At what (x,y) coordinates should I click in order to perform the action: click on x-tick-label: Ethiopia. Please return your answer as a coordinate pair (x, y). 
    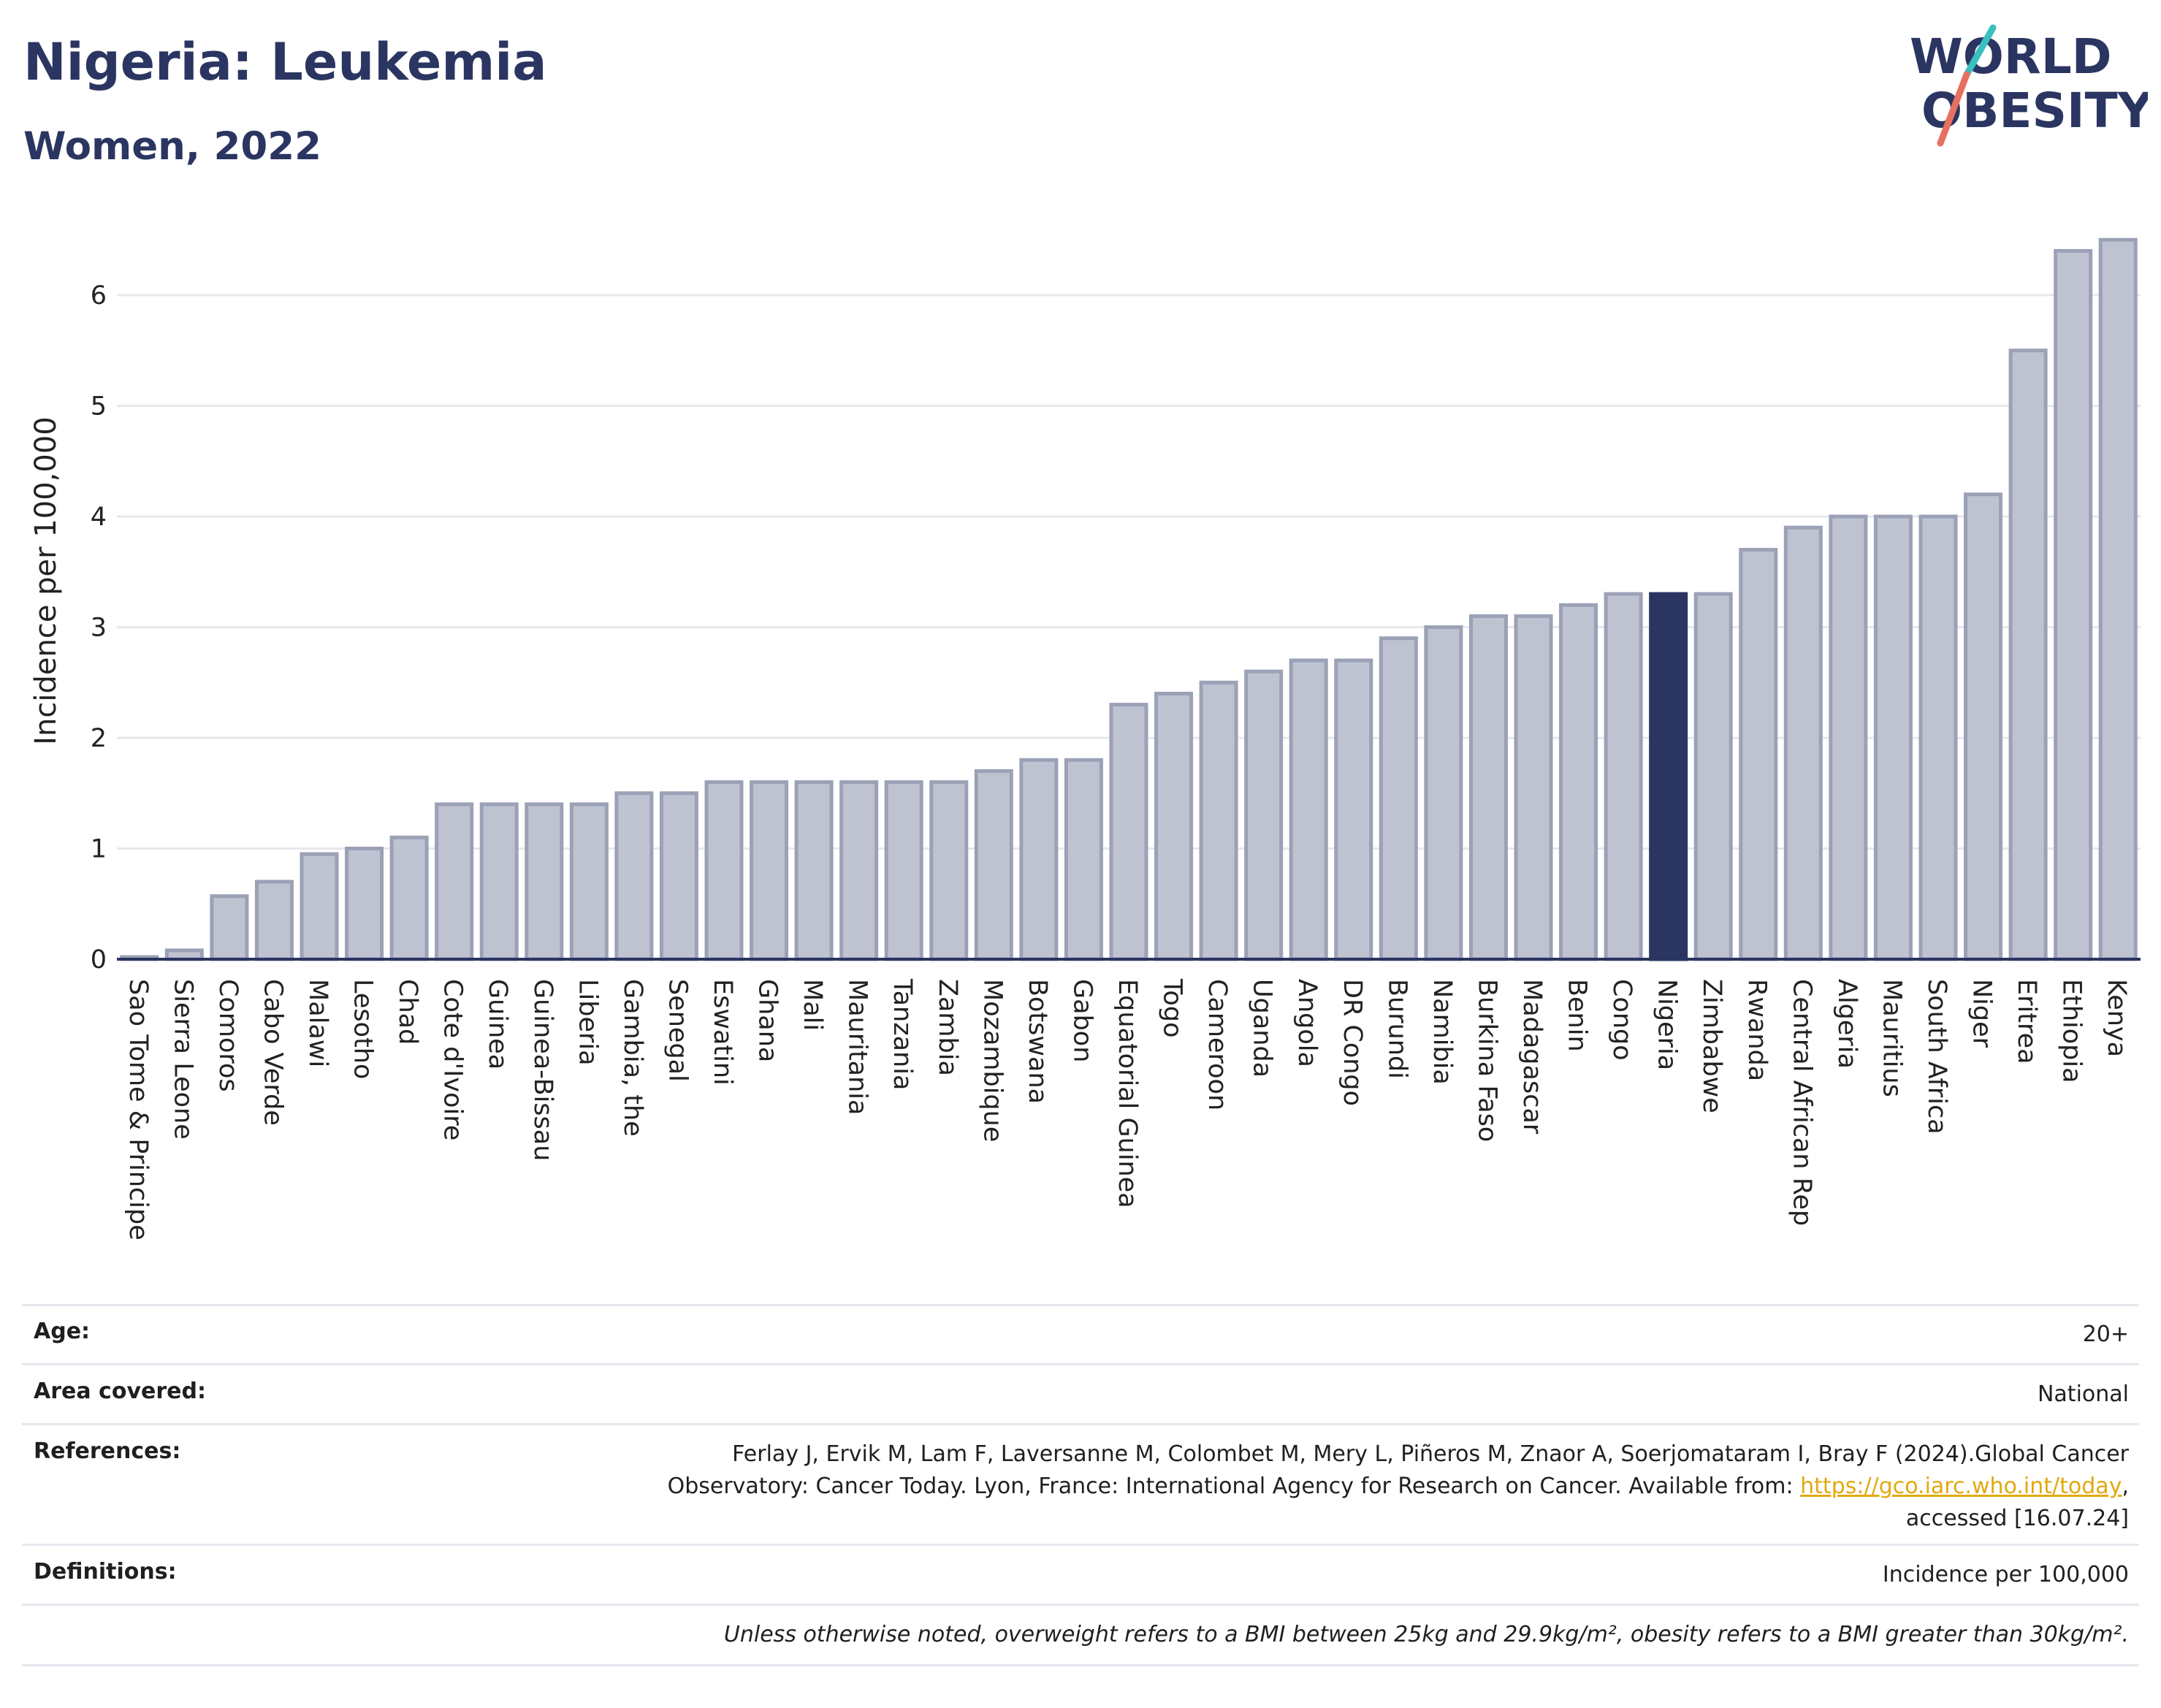
    Looking at the image, I should click on (2071, 1031).